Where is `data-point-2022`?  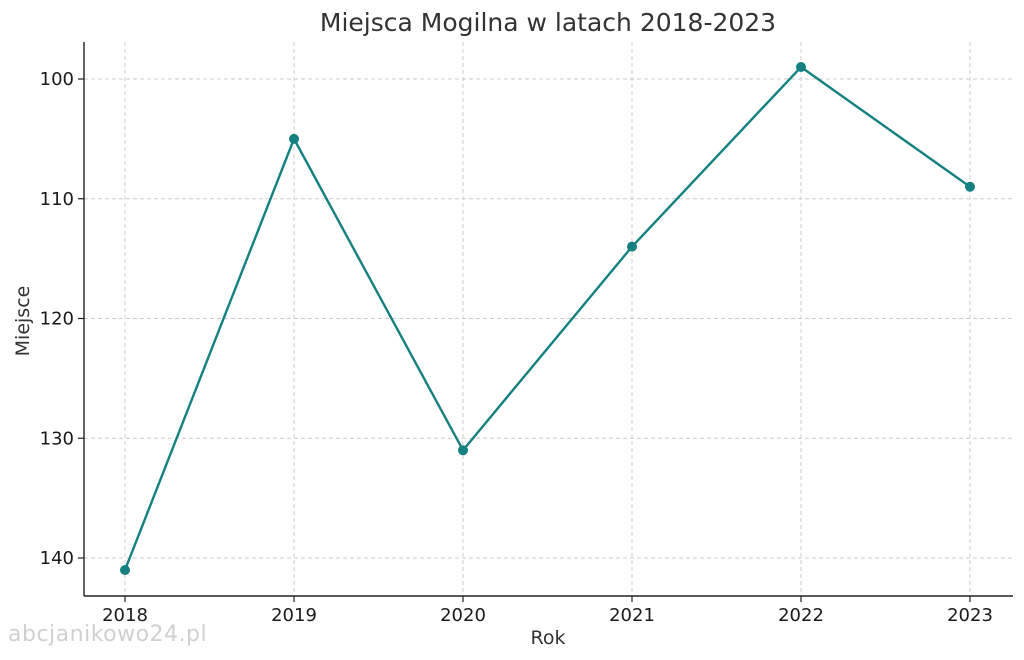
data-point-2022 is located at coordinates (801, 67).